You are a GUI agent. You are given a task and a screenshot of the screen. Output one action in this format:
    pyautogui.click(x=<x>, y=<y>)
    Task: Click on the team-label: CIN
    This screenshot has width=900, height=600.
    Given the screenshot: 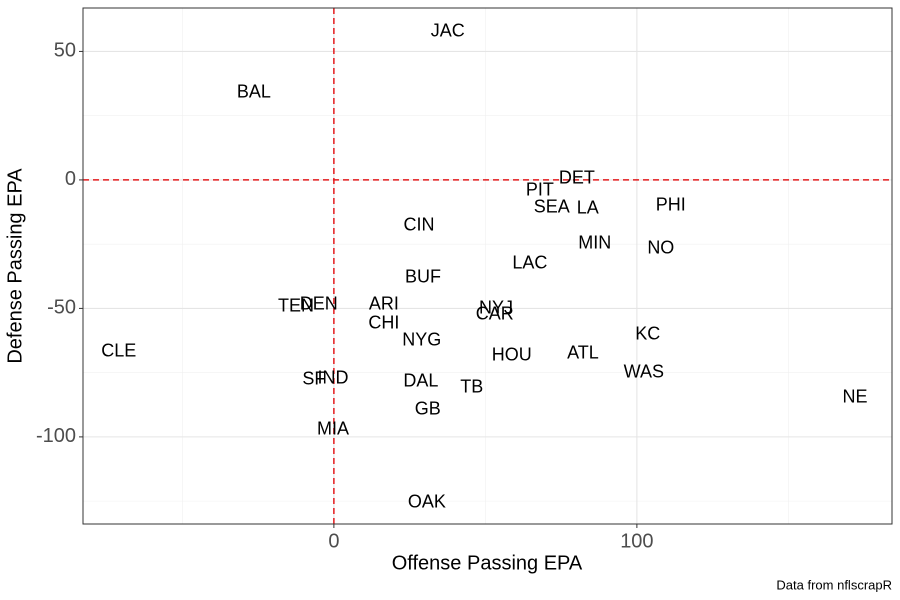 What is the action you would take?
    pyautogui.click(x=419, y=225)
    